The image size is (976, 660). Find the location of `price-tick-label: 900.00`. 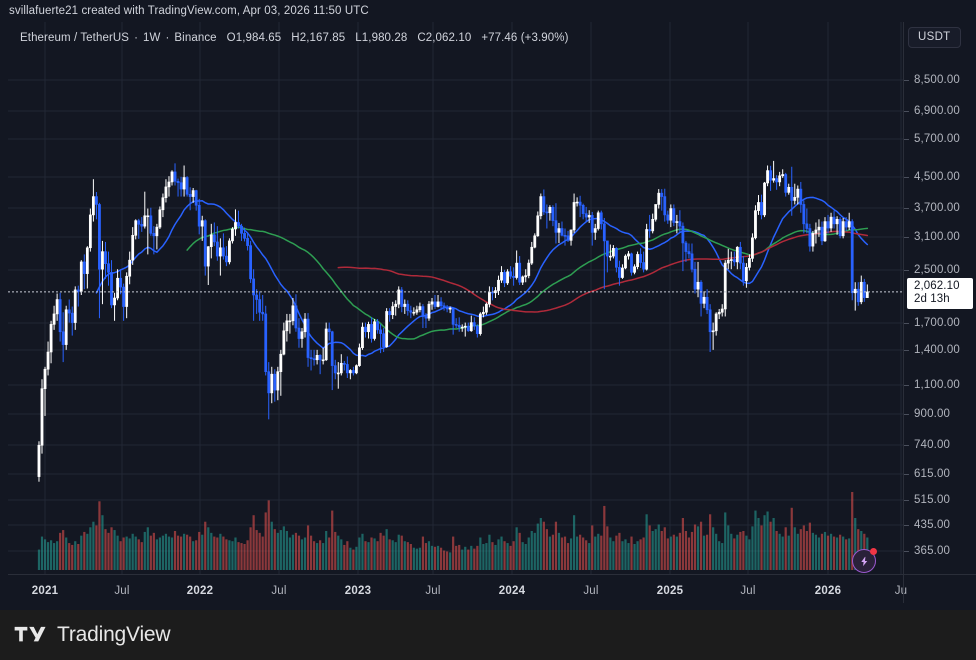

price-tick-label: 900.00 is located at coordinates (932, 414).